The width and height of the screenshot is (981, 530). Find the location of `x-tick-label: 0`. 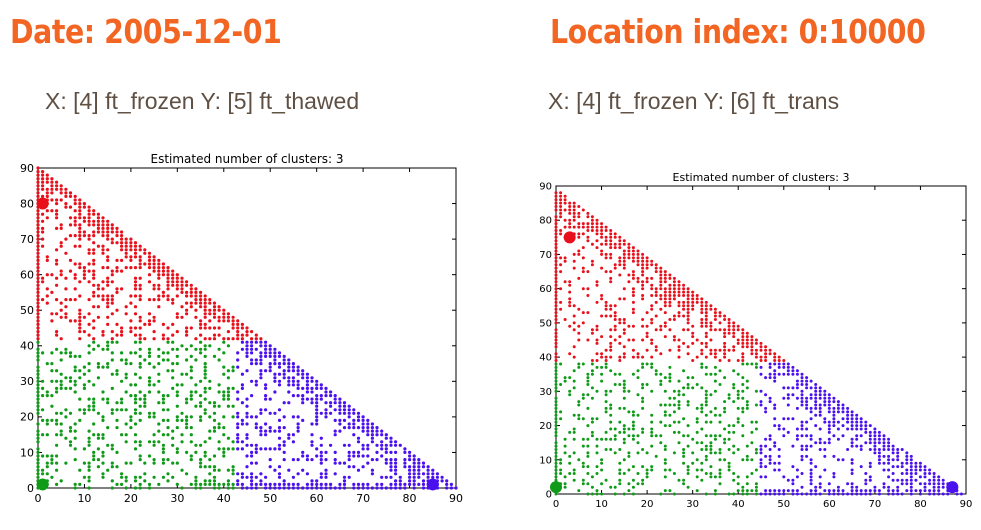

x-tick-label: 0 is located at coordinates (556, 504).